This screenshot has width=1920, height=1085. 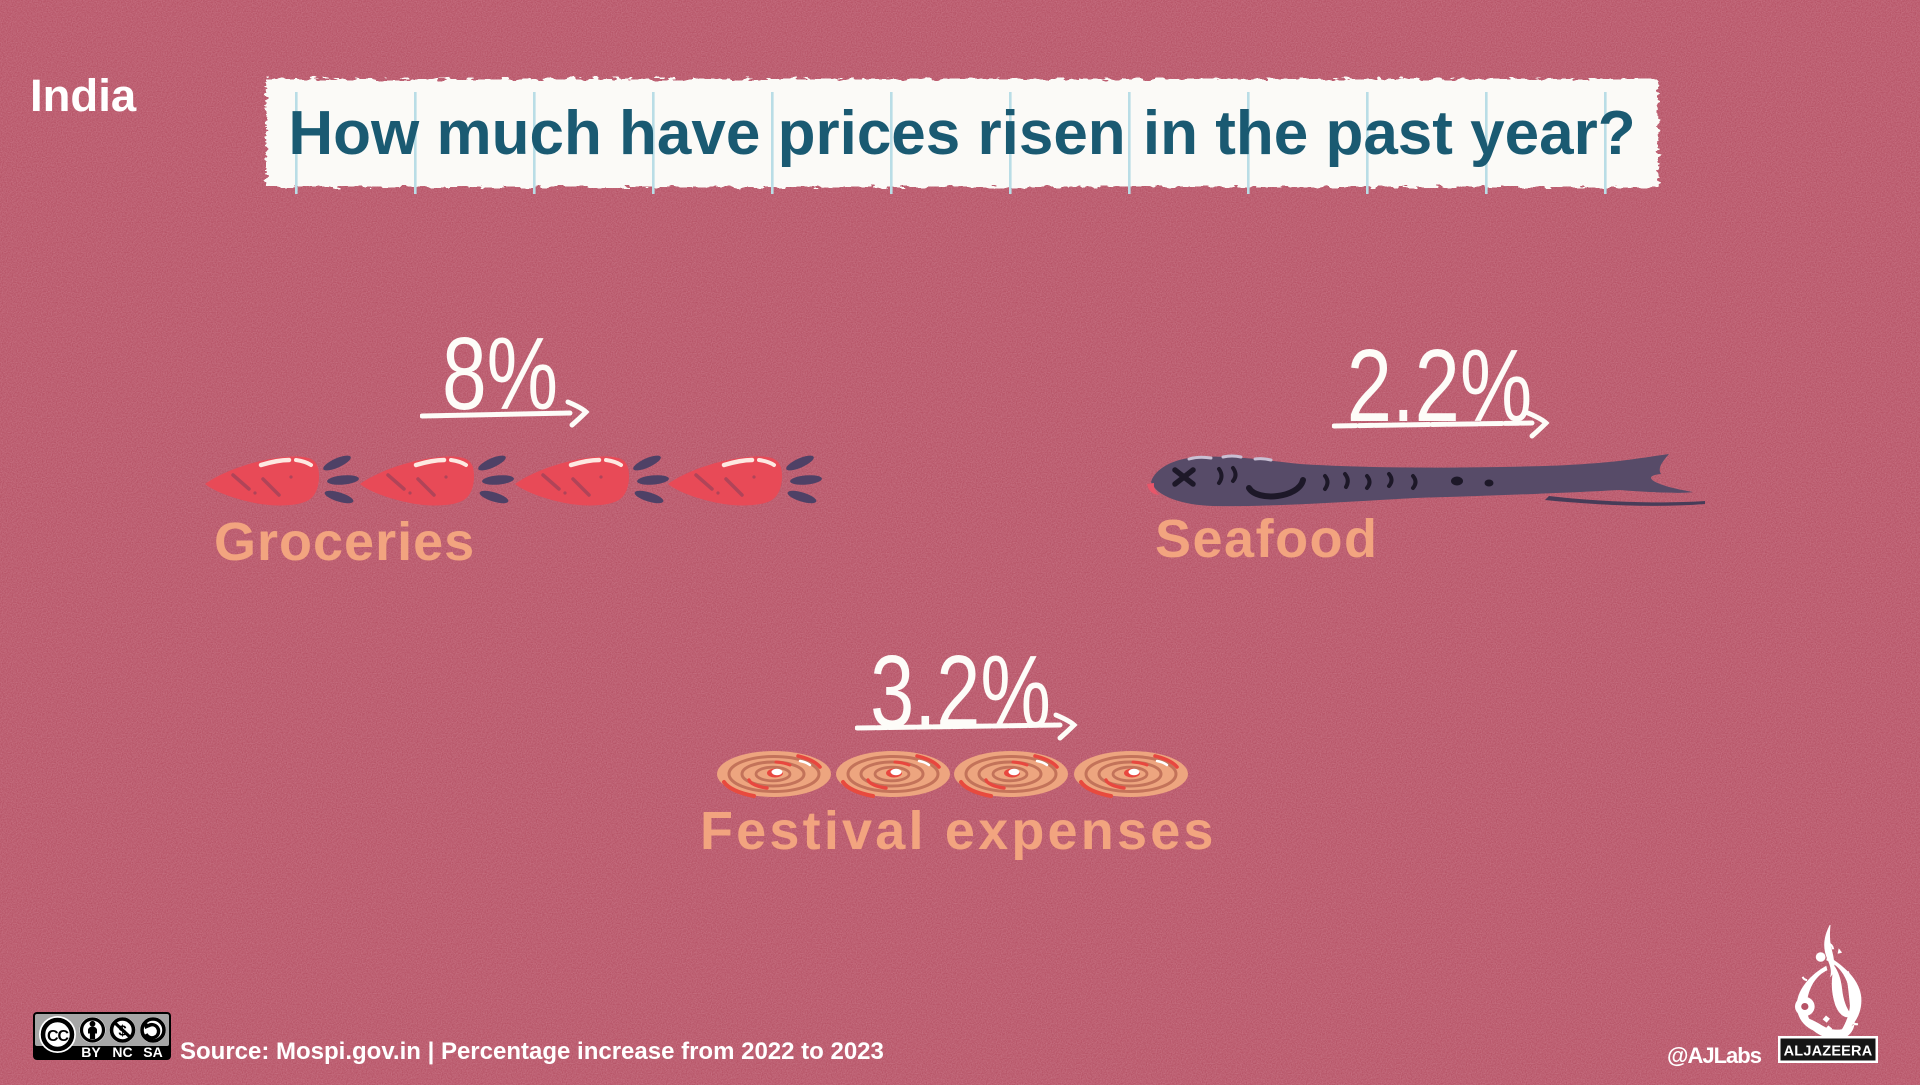 What do you see at coordinates (91, 1052) in the screenshot?
I see `svg-text: BY` at bounding box center [91, 1052].